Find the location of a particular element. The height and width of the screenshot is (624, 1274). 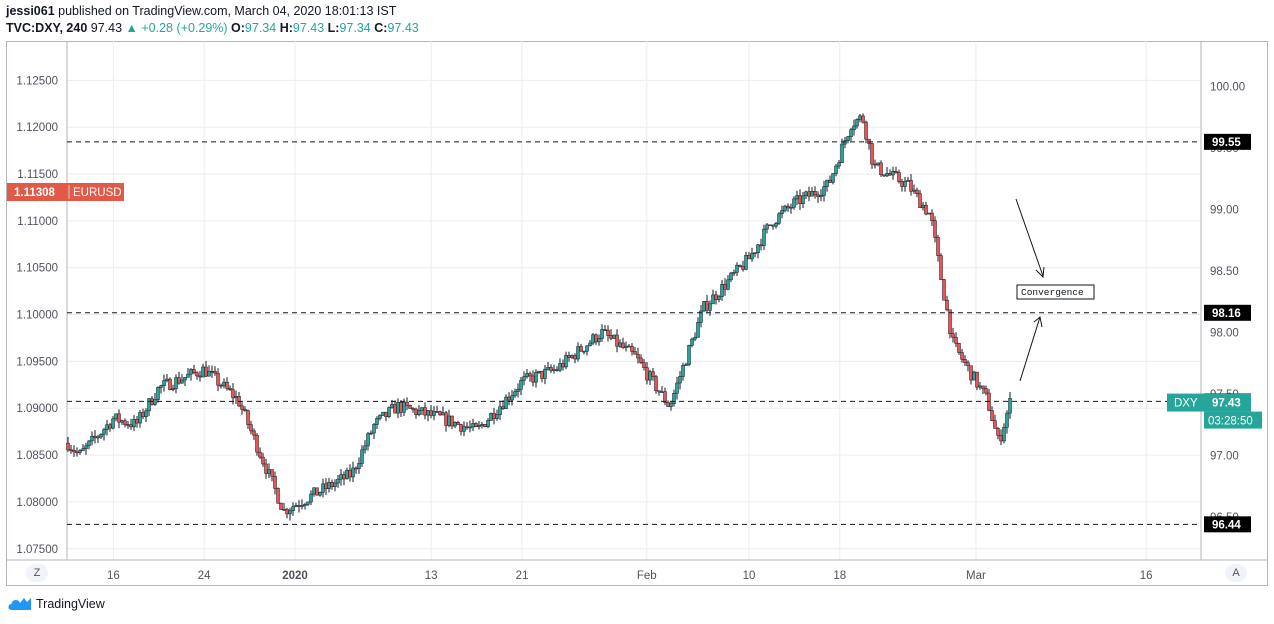

author-name: jessi061 is located at coordinates (30, 11).